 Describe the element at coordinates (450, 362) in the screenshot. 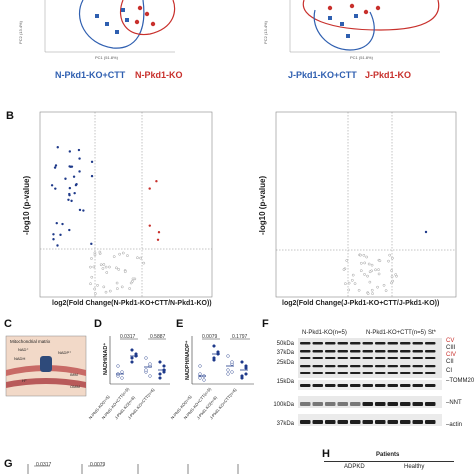

I see `wb-label-cii: CII` at that location.